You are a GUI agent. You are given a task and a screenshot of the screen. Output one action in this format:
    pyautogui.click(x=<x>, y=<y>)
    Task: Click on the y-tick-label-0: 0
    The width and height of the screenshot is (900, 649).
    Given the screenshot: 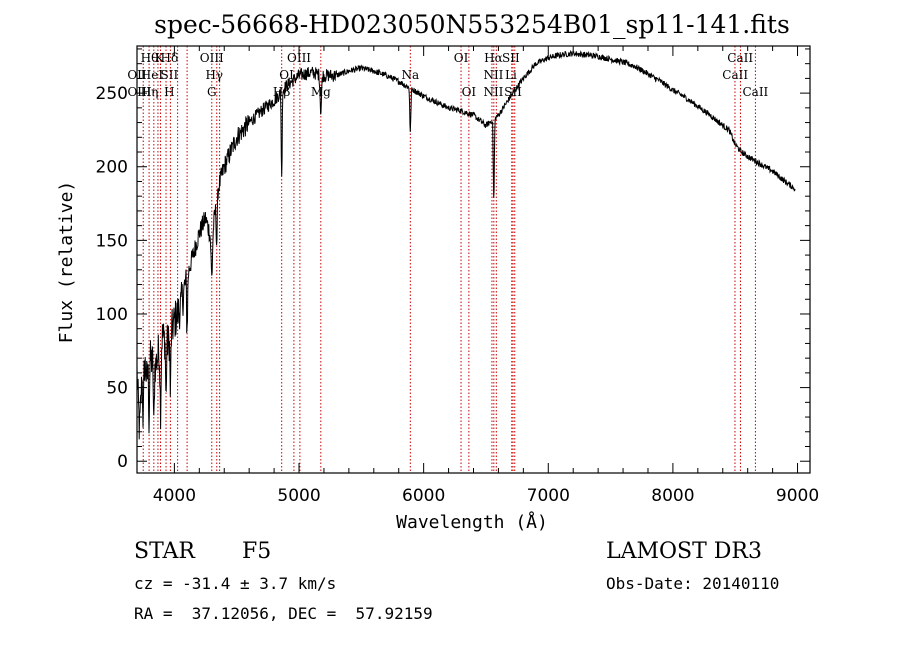 What is the action you would take?
    pyautogui.click(x=122, y=462)
    